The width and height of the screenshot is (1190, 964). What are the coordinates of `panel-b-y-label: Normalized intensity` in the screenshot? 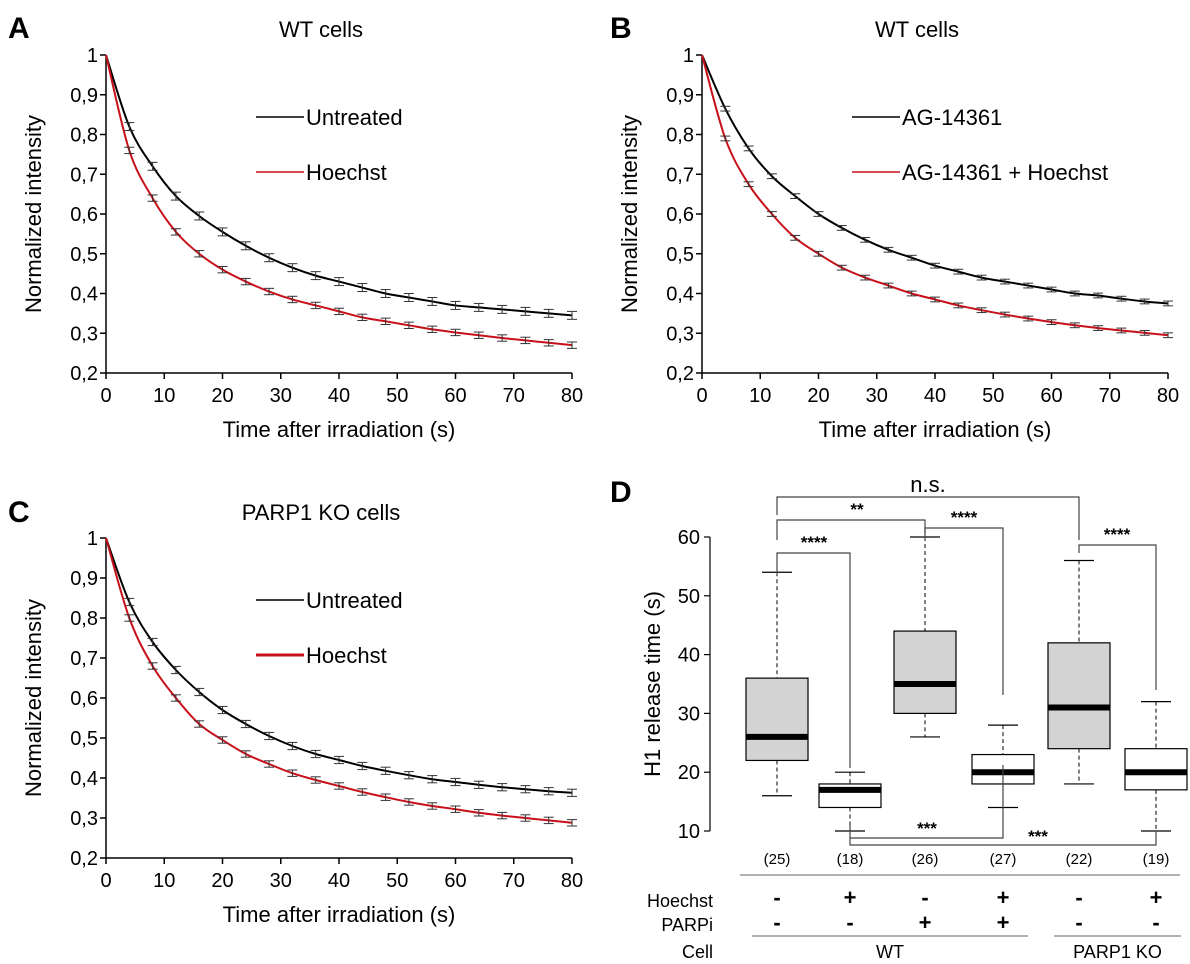 It's located at (629, 214).